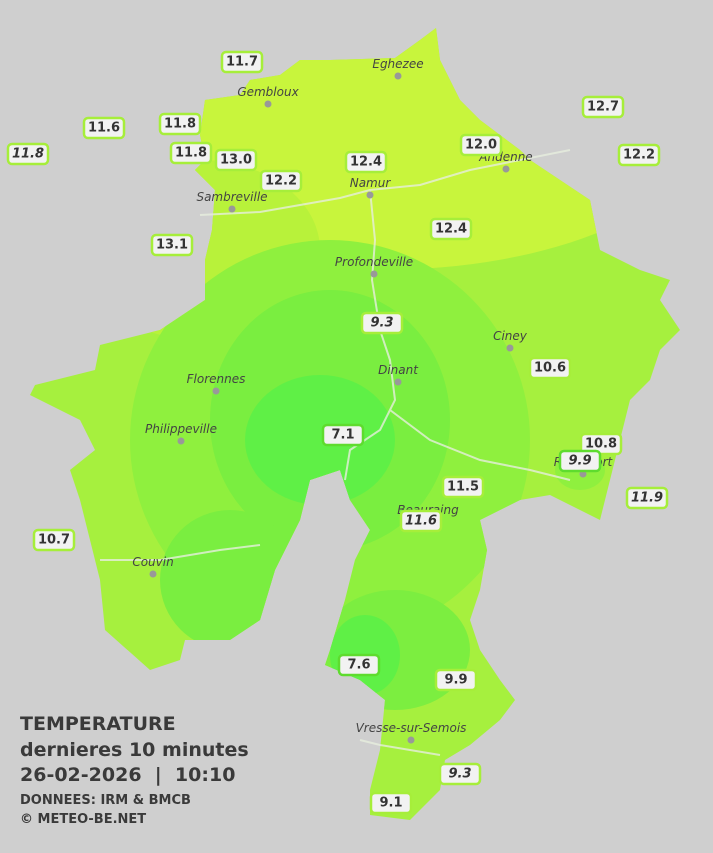 The image size is (713, 853). I want to click on city-label: Profondeville, so click(374, 262).